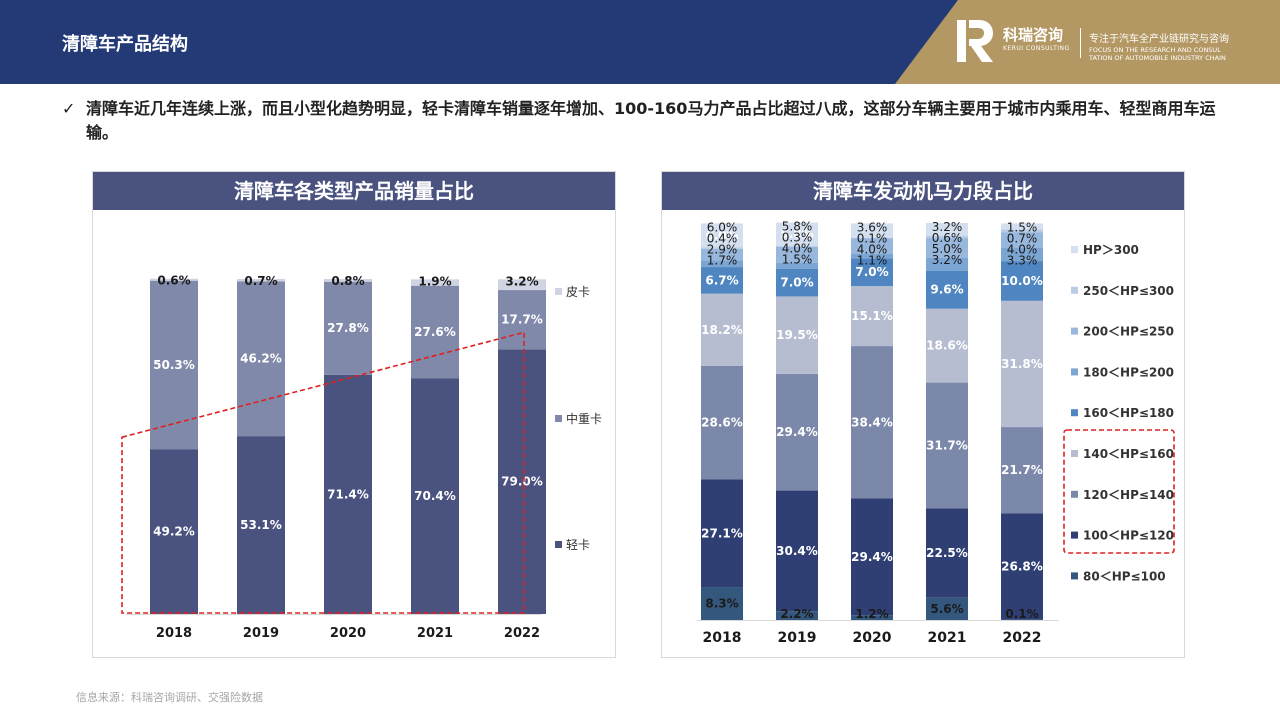 The height and width of the screenshot is (720, 1280). What do you see at coordinates (174, 531) in the screenshot?
I see `bar-segment-轻卡-2018` at bounding box center [174, 531].